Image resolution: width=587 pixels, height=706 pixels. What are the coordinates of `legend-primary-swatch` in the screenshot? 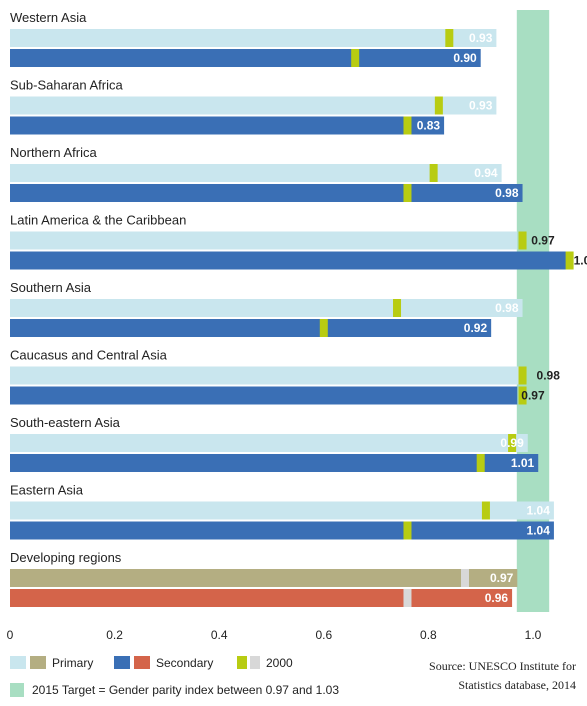 It's located at (18, 662).